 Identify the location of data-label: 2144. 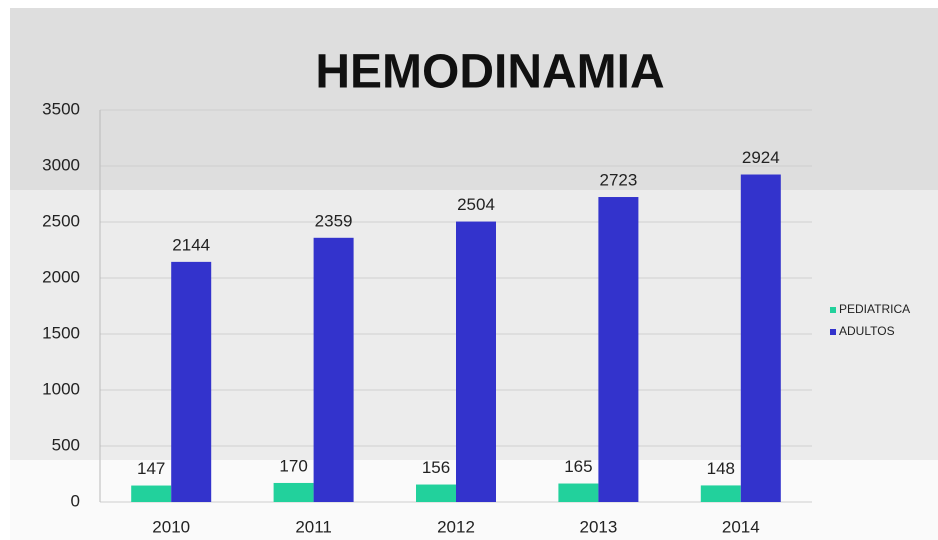
(191, 244).